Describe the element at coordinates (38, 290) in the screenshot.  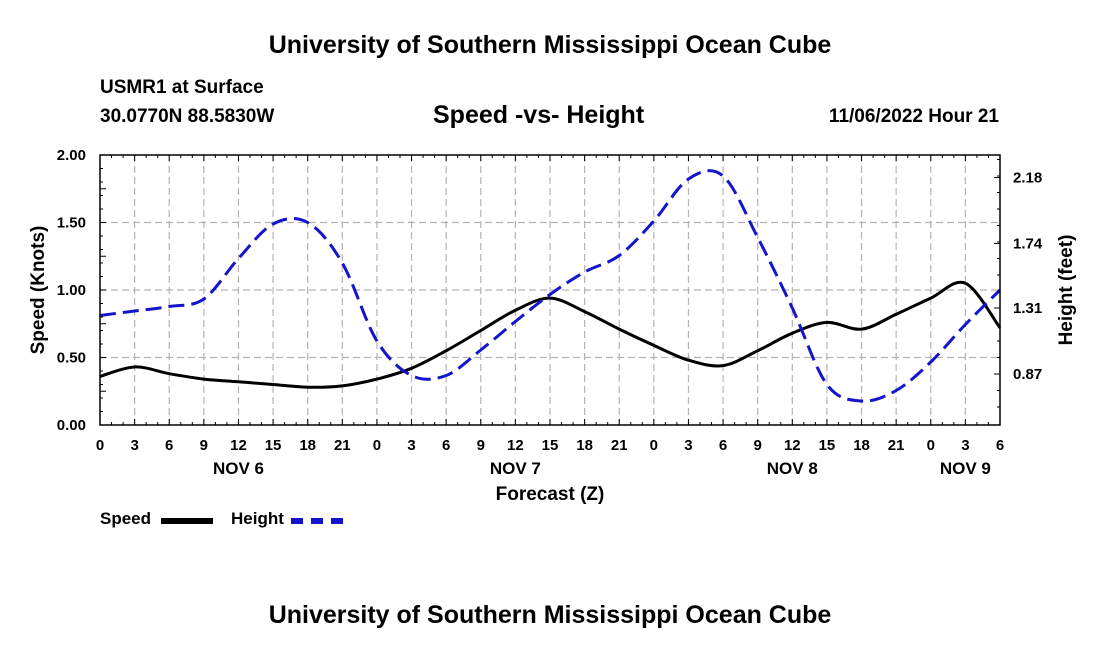
I see `y-axis-title: Speed (Knots)` at that location.